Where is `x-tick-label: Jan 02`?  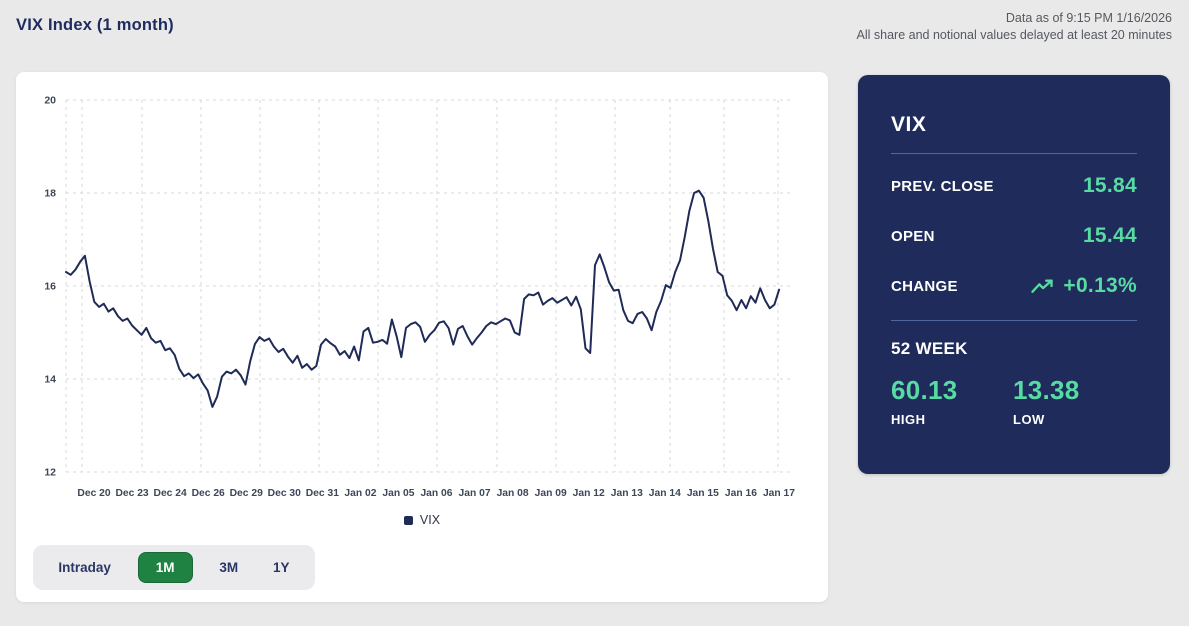 x-tick-label: Jan 02 is located at coordinates (360, 493).